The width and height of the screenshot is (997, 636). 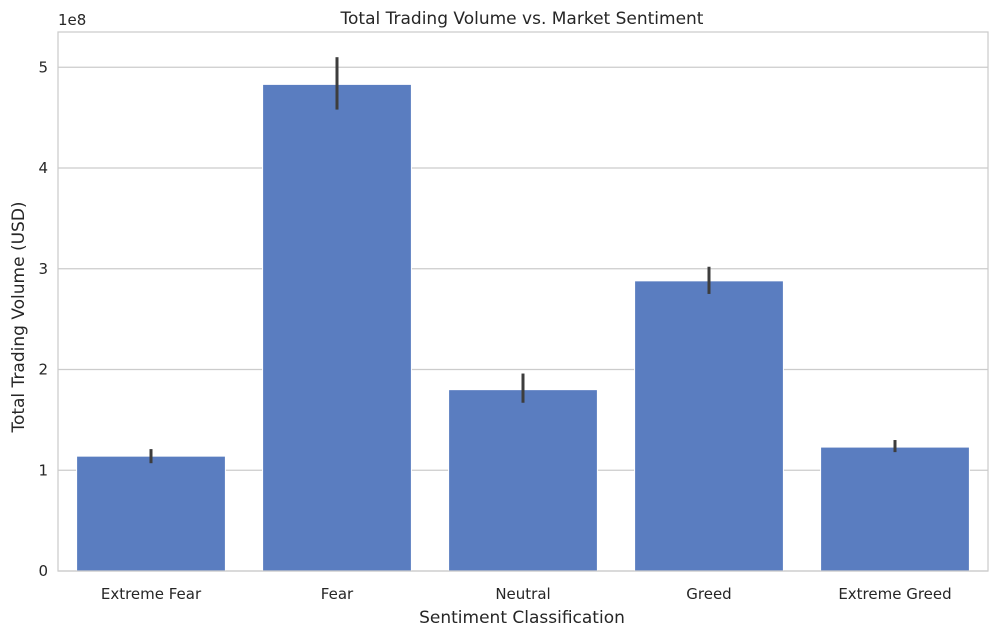 I want to click on y-axis-offset-label: 1e8, so click(x=72, y=20).